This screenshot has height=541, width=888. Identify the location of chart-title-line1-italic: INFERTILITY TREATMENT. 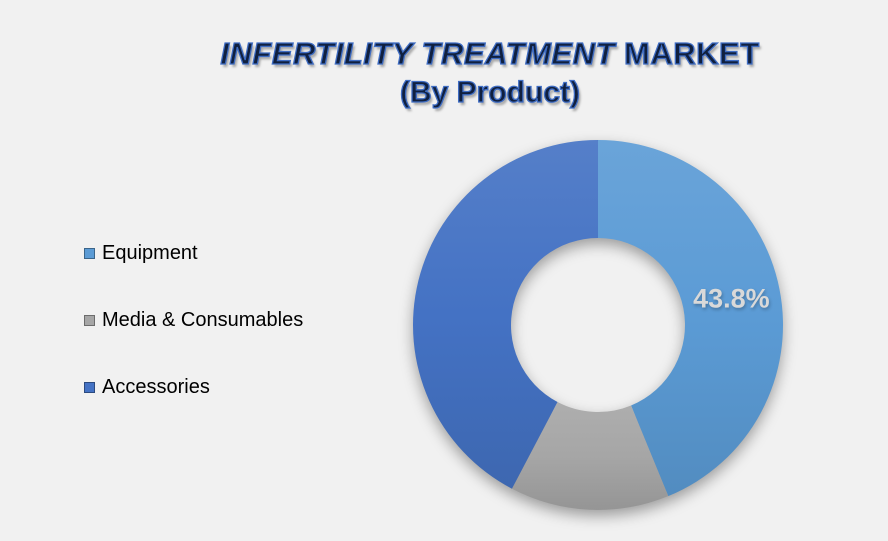
(417, 53).